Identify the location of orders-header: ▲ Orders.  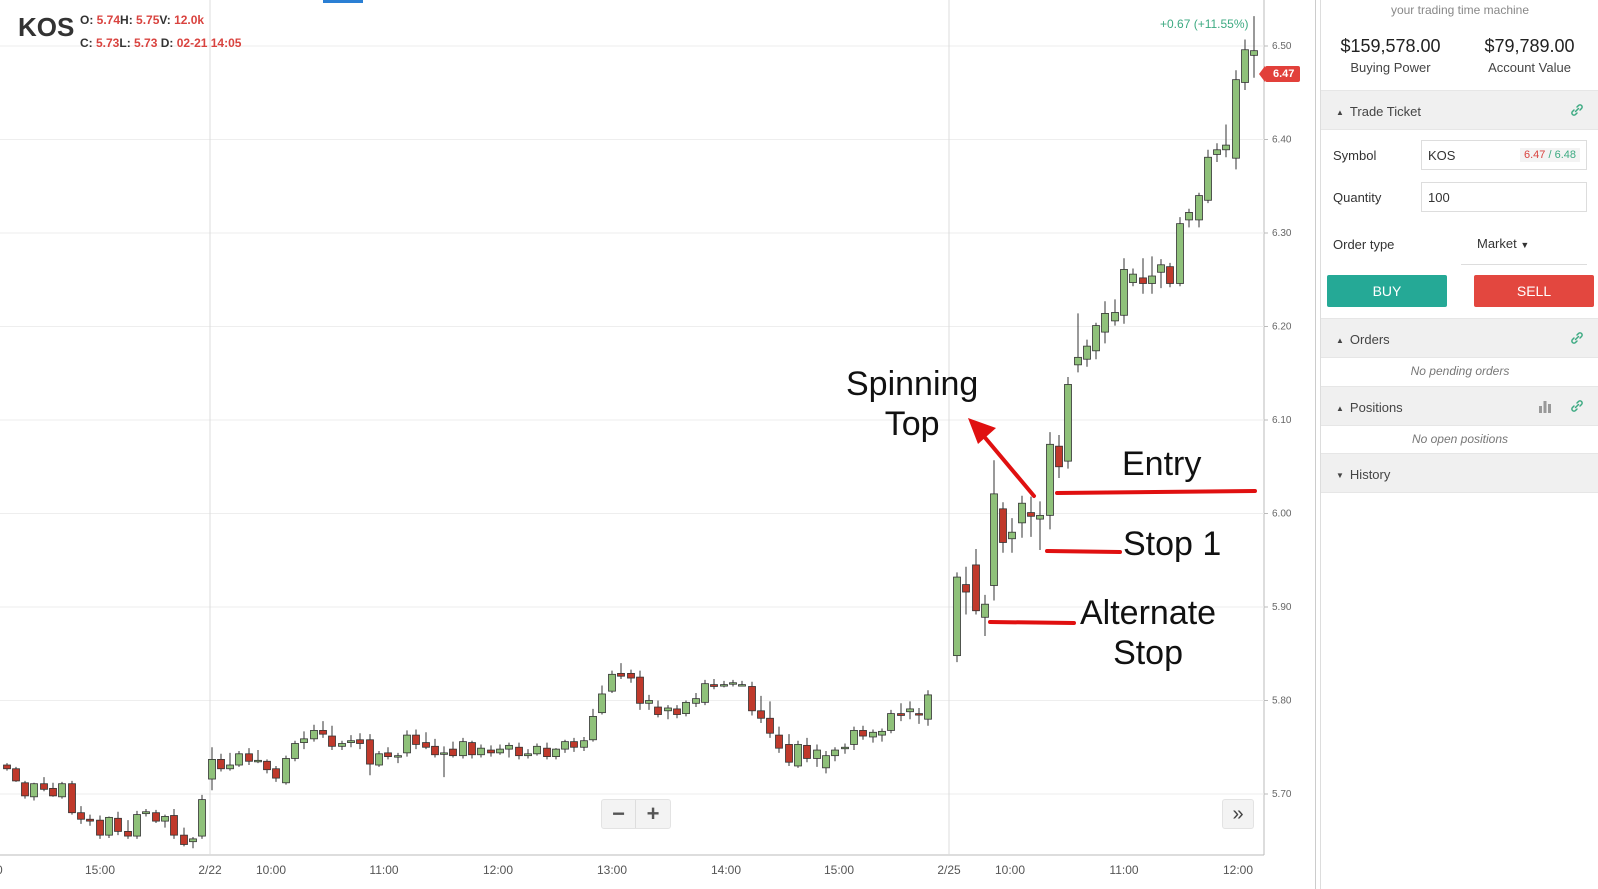
(1459, 338).